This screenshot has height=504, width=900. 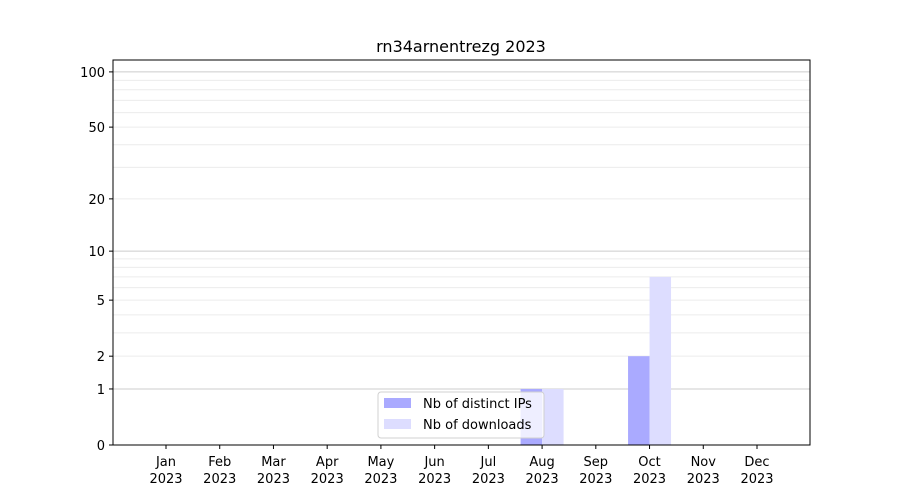 I want to click on y-tick-label: 10, so click(x=96, y=252).